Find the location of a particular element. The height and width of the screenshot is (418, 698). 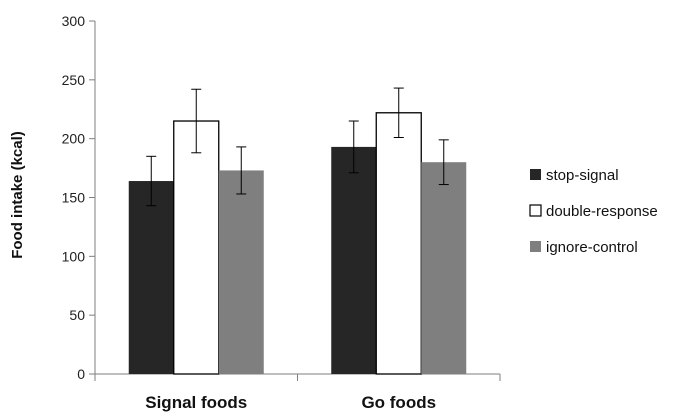

y-tick-label: 50 is located at coordinates (77, 315).